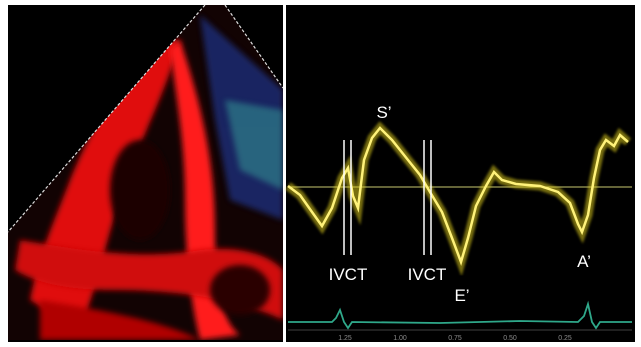  What do you see at coordinates (565, 338) in the screenshot?
I see `time-tick-label: 0.25` at bounding box center [565, 338].